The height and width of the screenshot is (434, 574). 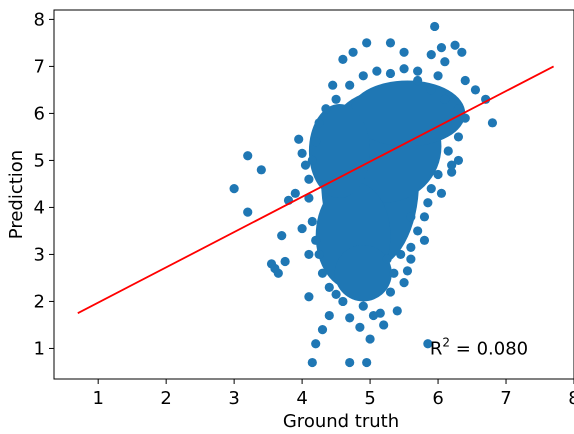 I want to click on dense-cloud-left, so click(x=339, y=151).